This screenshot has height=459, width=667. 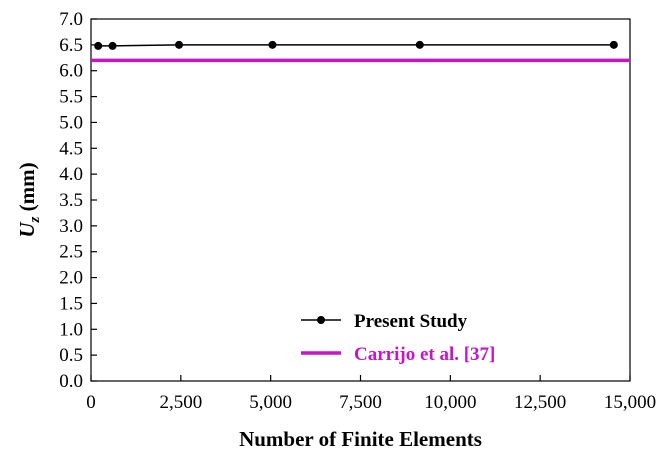 What do you see at coordinates (398, 338) in the screenshot?
I see `legend: Present Study Carrijo et al. [37]` at bounding box center [398, 338].